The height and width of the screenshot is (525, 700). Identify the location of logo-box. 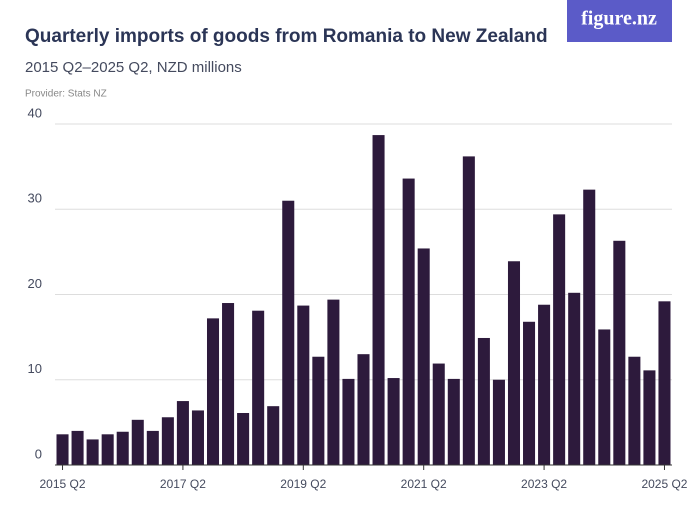
(619, 21).